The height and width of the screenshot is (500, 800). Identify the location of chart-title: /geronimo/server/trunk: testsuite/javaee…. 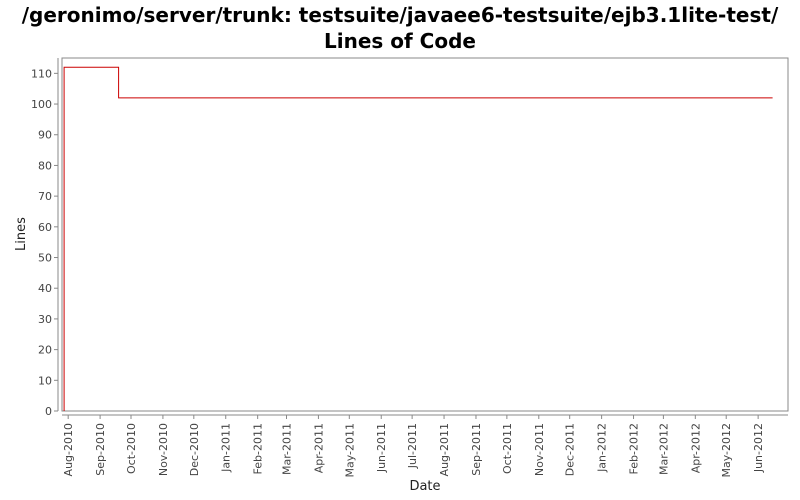
(400, 28).